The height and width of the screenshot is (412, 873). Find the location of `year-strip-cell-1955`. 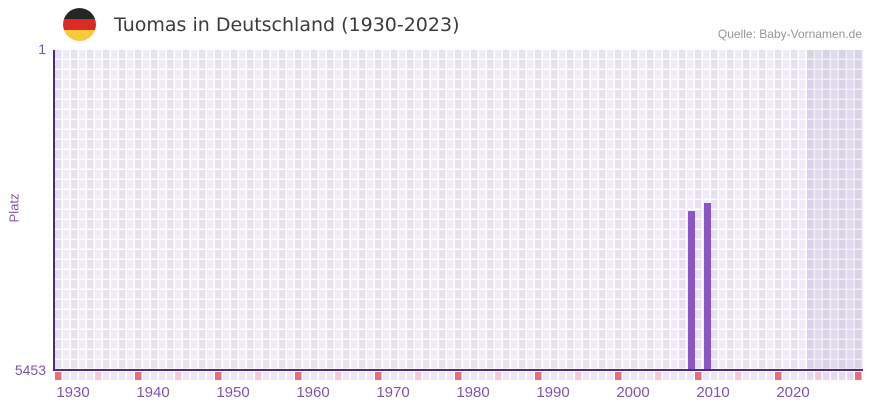

year-strip-cell-1955 is located at coordinates (259, 376).